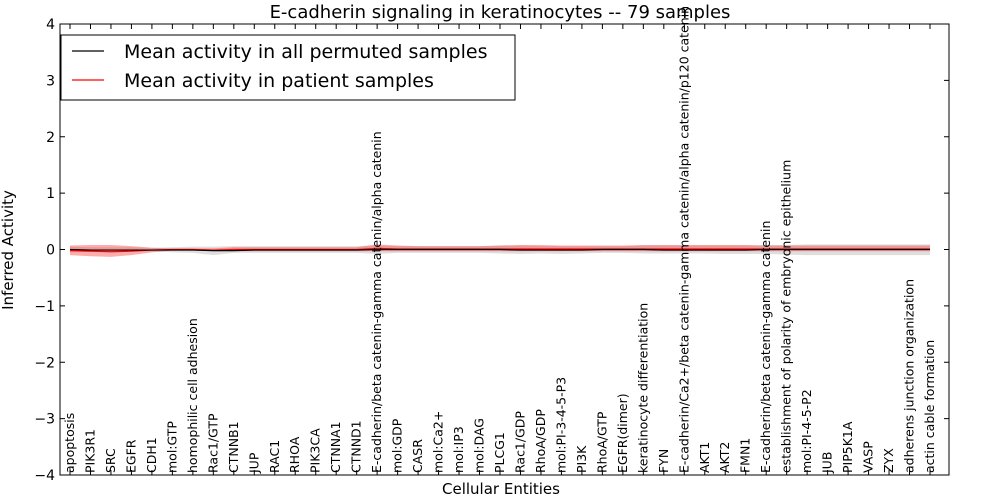 The width and height of the screenshot is (1000, 500). I want to click on x-tick-label: FYN, so click(663, 461).